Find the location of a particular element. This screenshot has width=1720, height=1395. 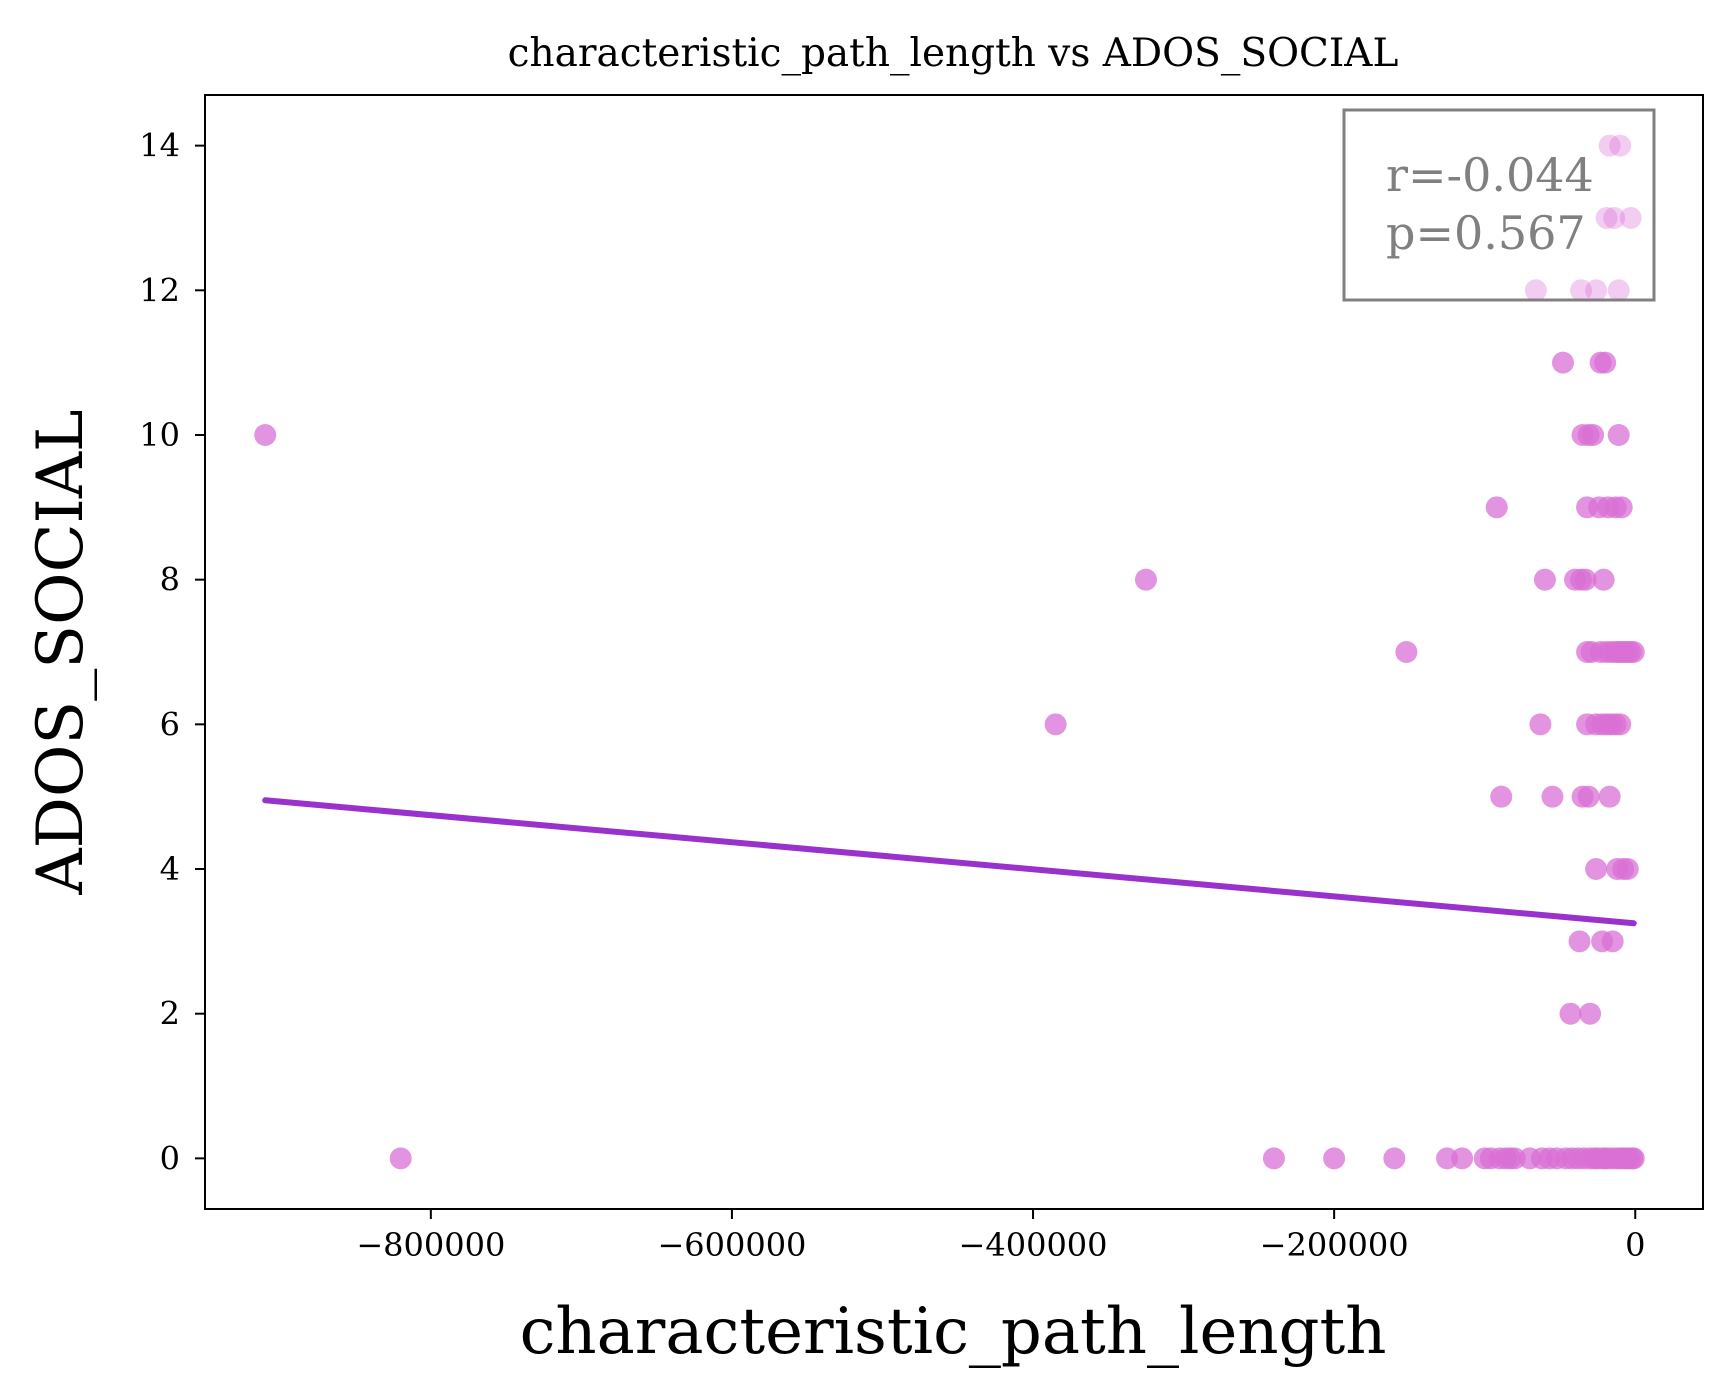

y-tick-label: 6 is located at coordinates (170, 724).